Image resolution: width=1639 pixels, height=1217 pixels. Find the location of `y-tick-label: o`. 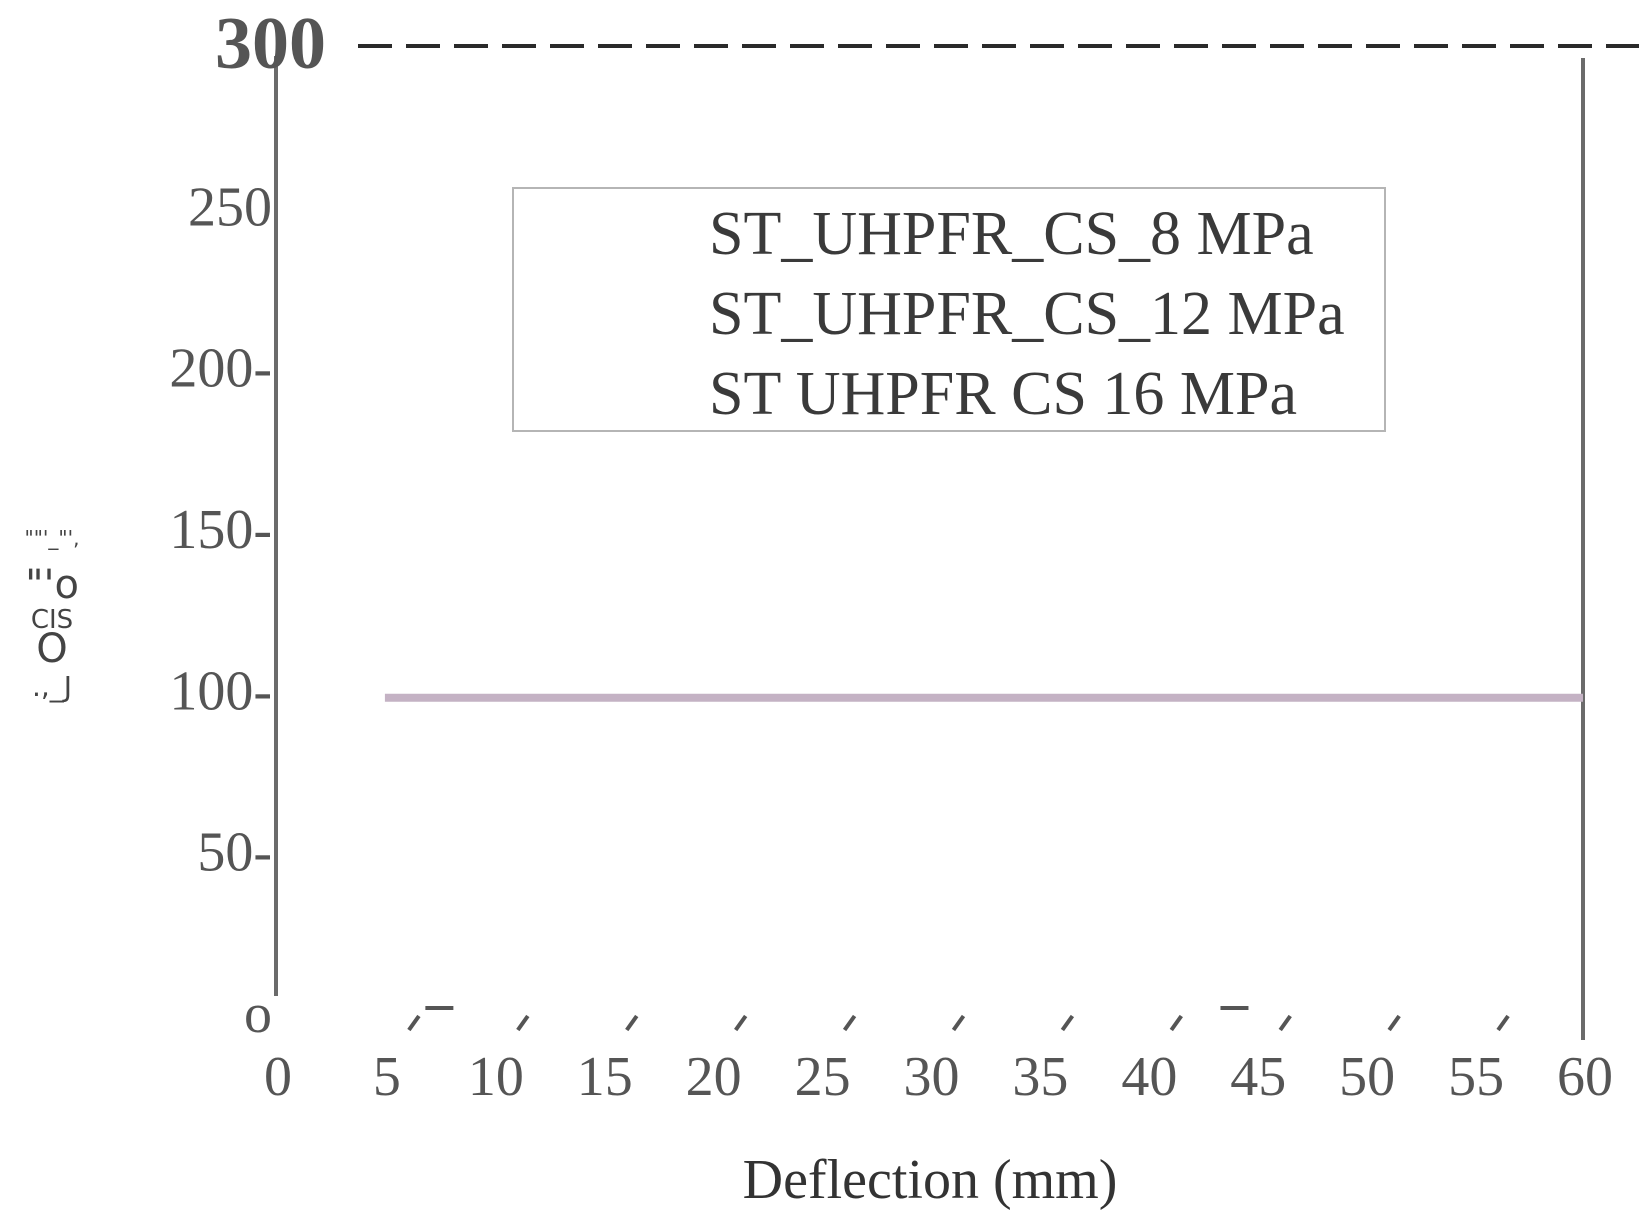

y-tick-label: o is located at coordinates (258, 1014).